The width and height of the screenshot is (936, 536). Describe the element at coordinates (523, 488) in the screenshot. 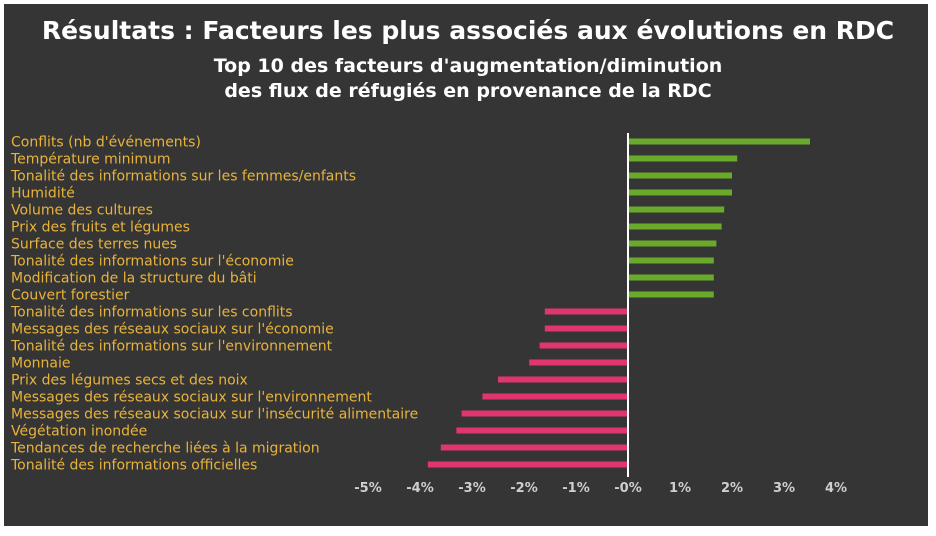

I see `x-tick-label: -2%` at that location.